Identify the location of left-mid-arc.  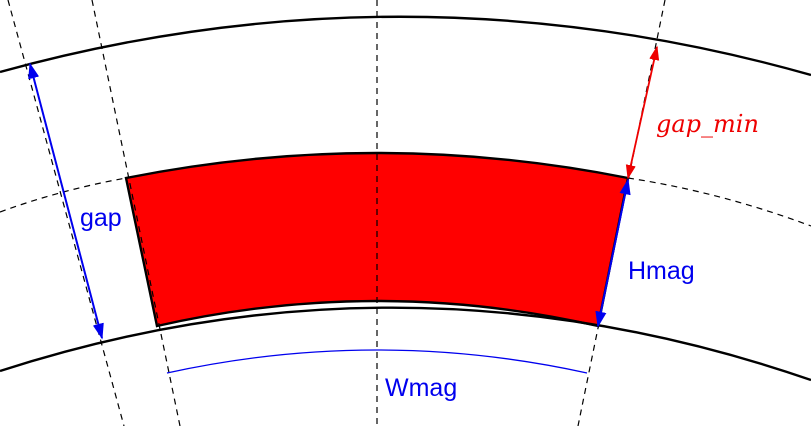
(63, 195).